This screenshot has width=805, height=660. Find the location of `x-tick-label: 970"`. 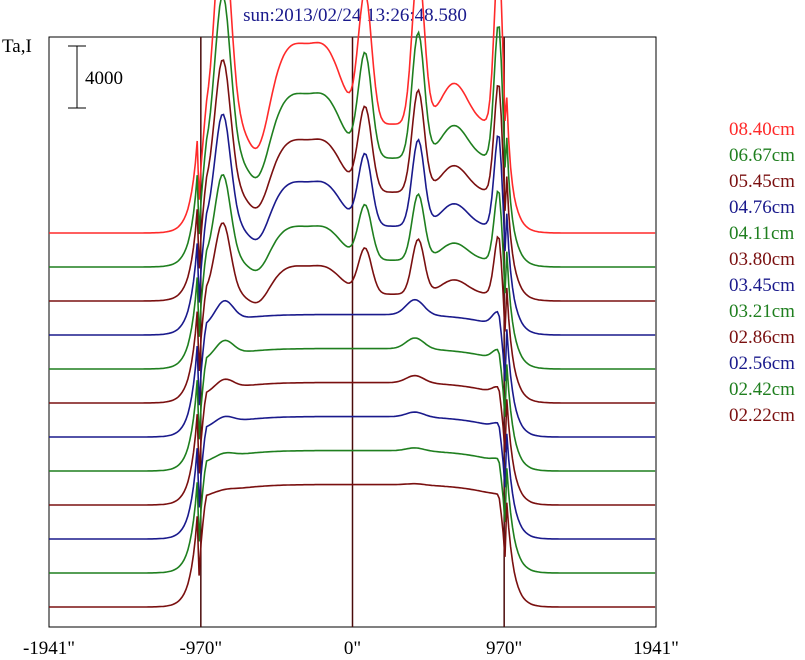

x-tick-label: 970" is located at coordinates (504, 648).